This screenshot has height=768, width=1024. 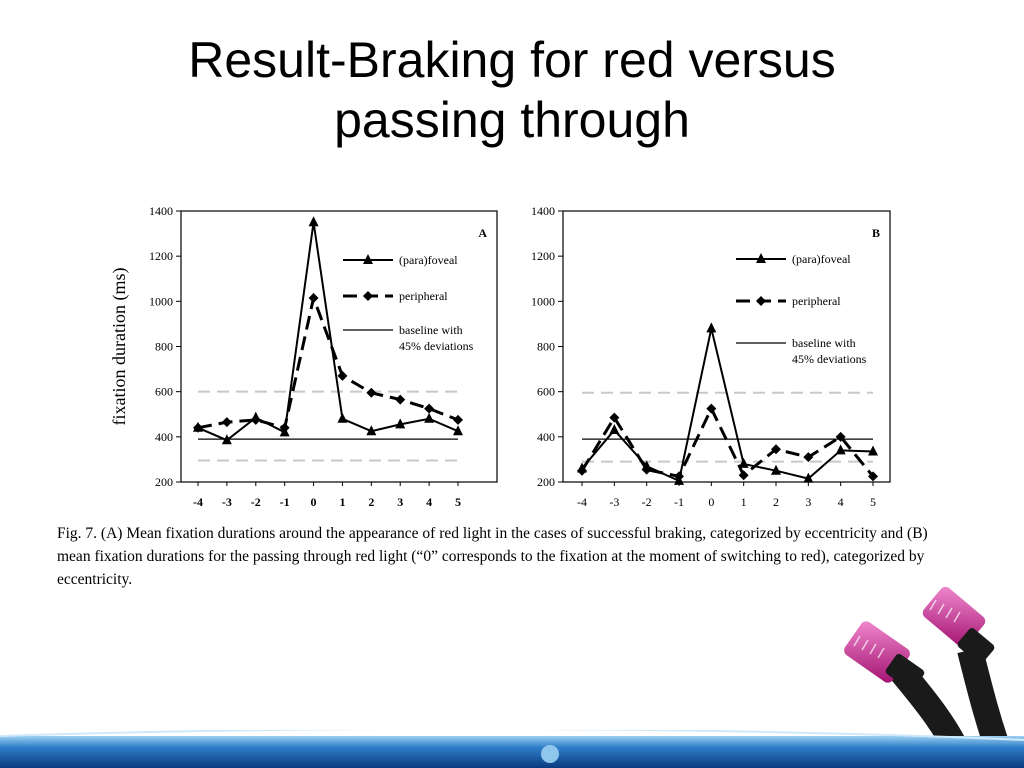 I want to click on panel-b-legend-box, so click(x=808, y=308).